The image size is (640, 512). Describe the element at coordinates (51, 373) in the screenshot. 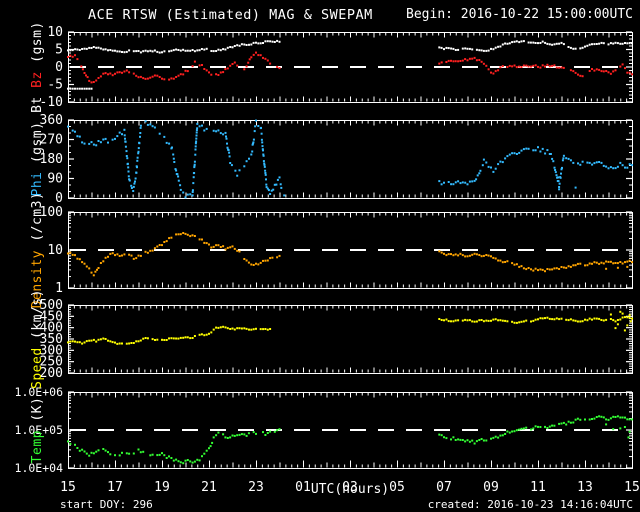

I see `y-tick-label: 200` at that location.